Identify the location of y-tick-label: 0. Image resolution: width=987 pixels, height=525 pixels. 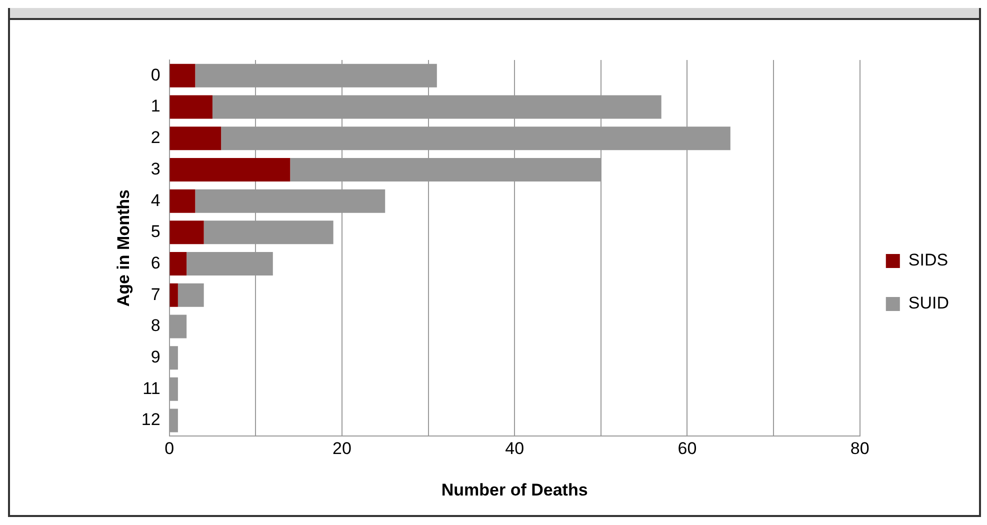
(155, 74).